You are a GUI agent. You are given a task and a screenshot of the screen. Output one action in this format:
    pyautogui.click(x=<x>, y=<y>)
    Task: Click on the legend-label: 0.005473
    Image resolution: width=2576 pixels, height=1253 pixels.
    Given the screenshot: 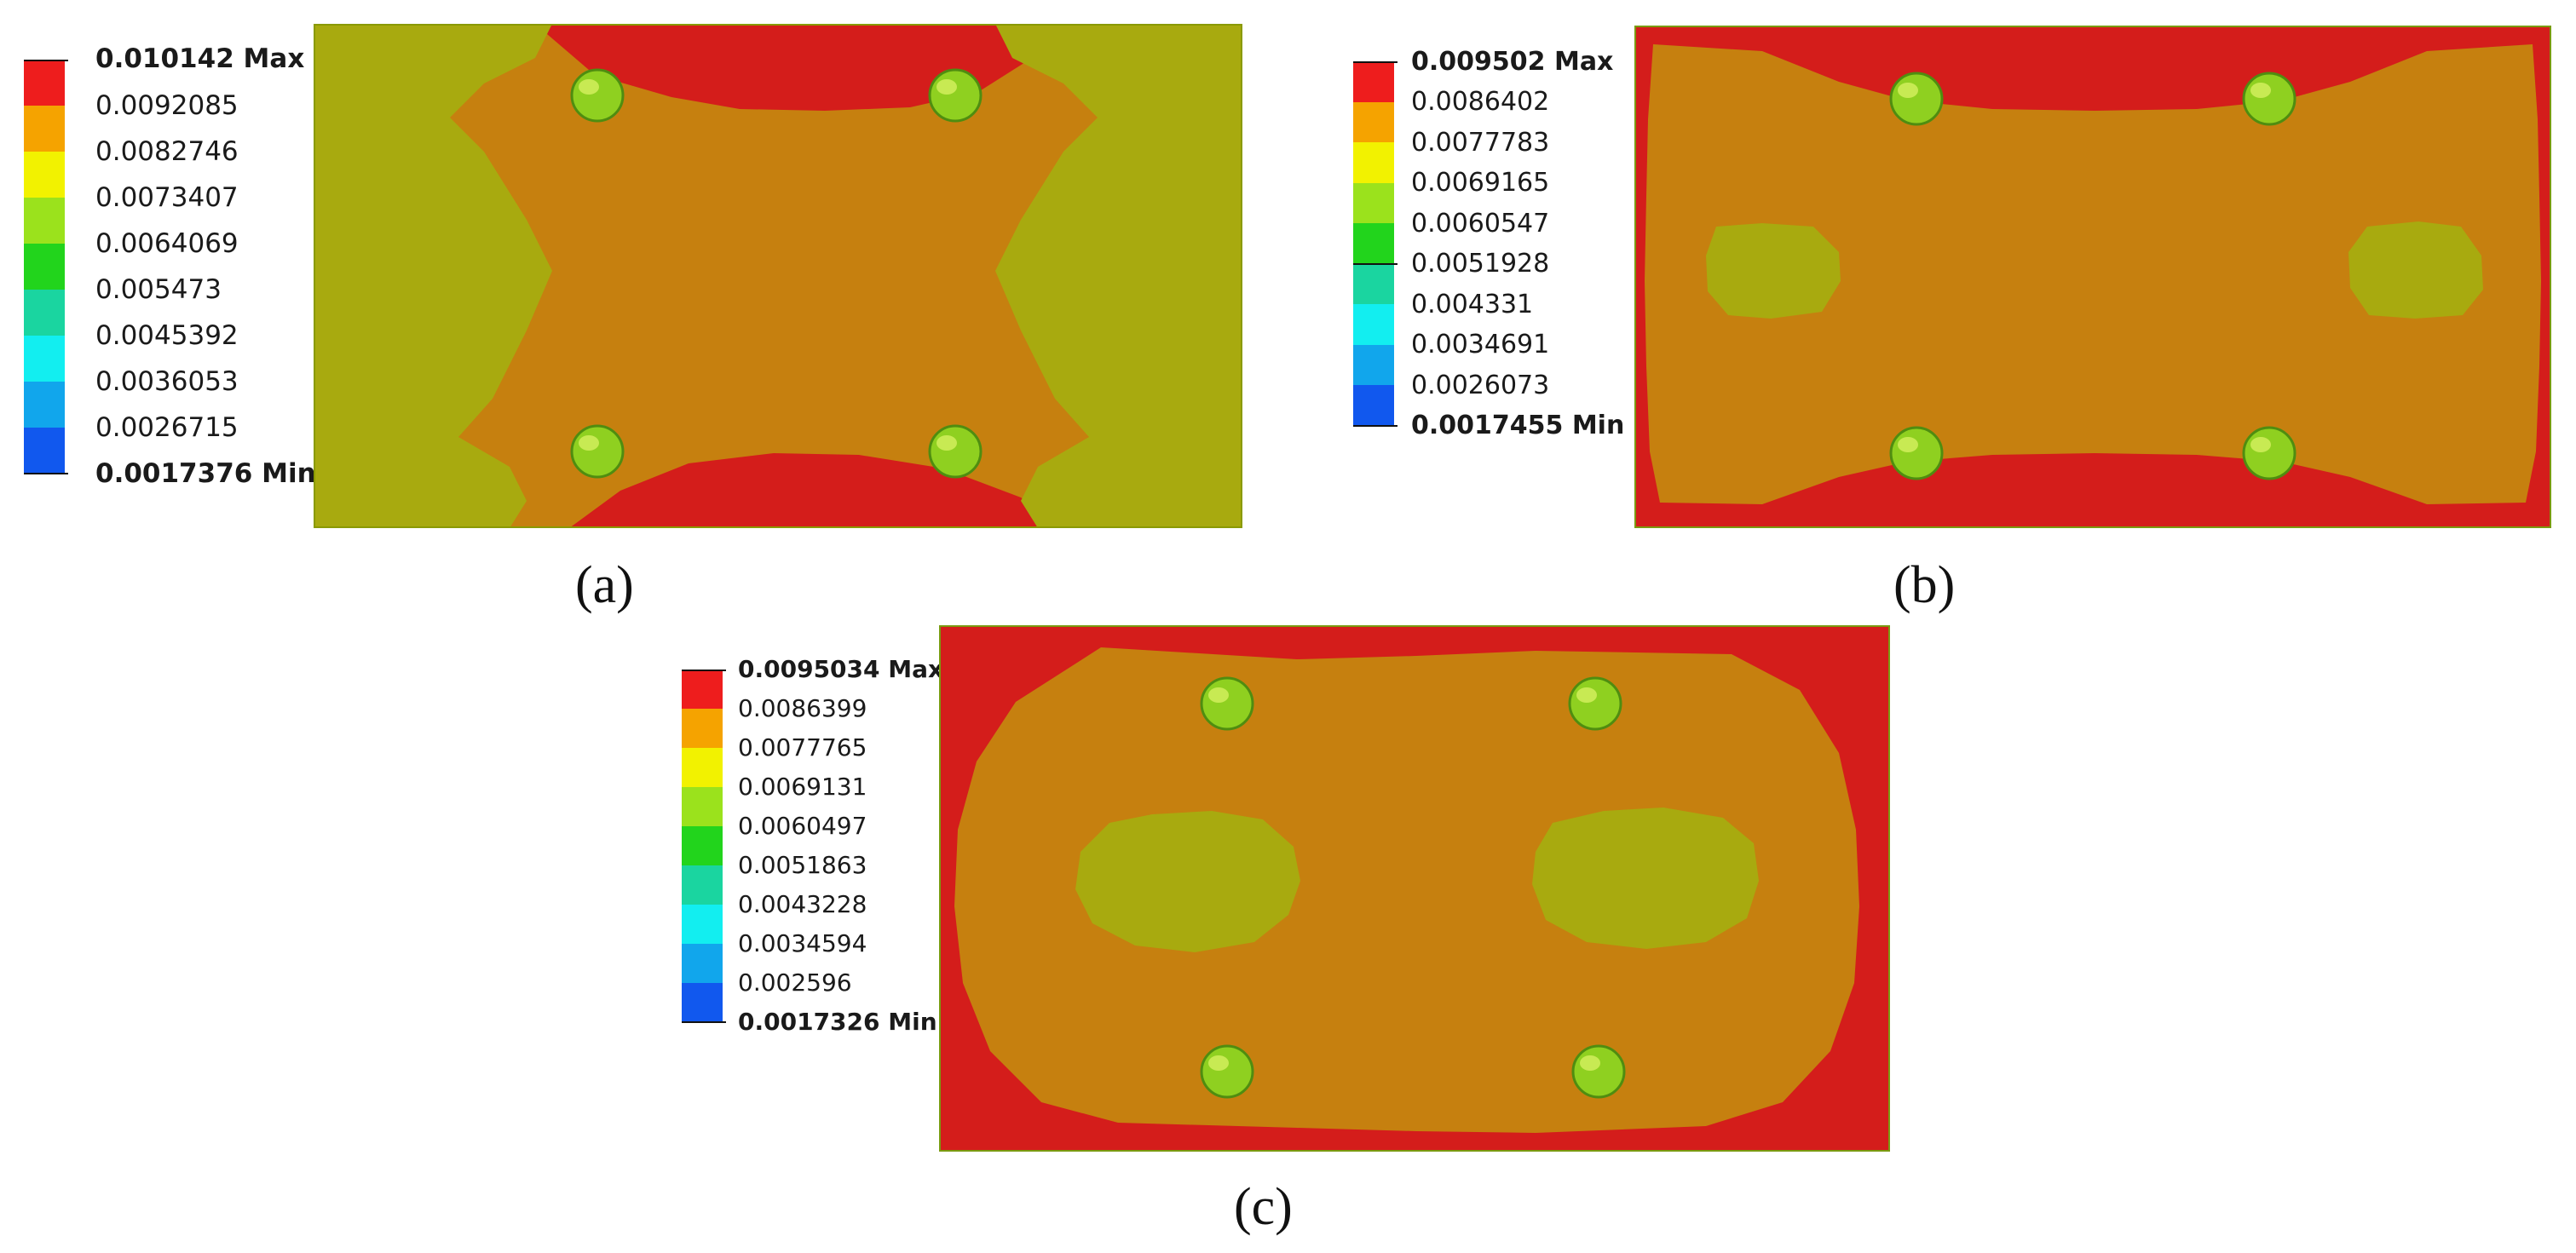 What is the action you would take?
    pyautogui.click(x=158, y=289)
    